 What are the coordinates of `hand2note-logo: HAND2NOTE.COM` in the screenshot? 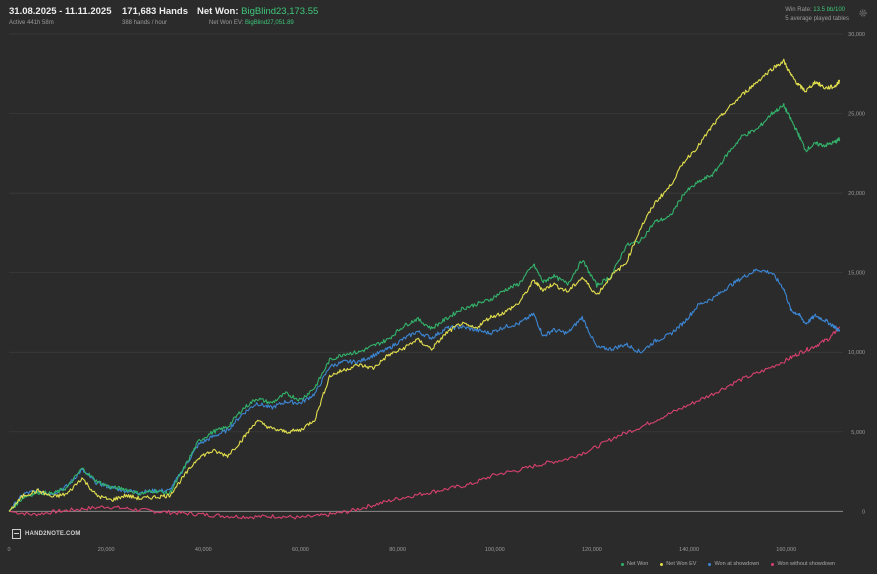 It's located at (46, 534).